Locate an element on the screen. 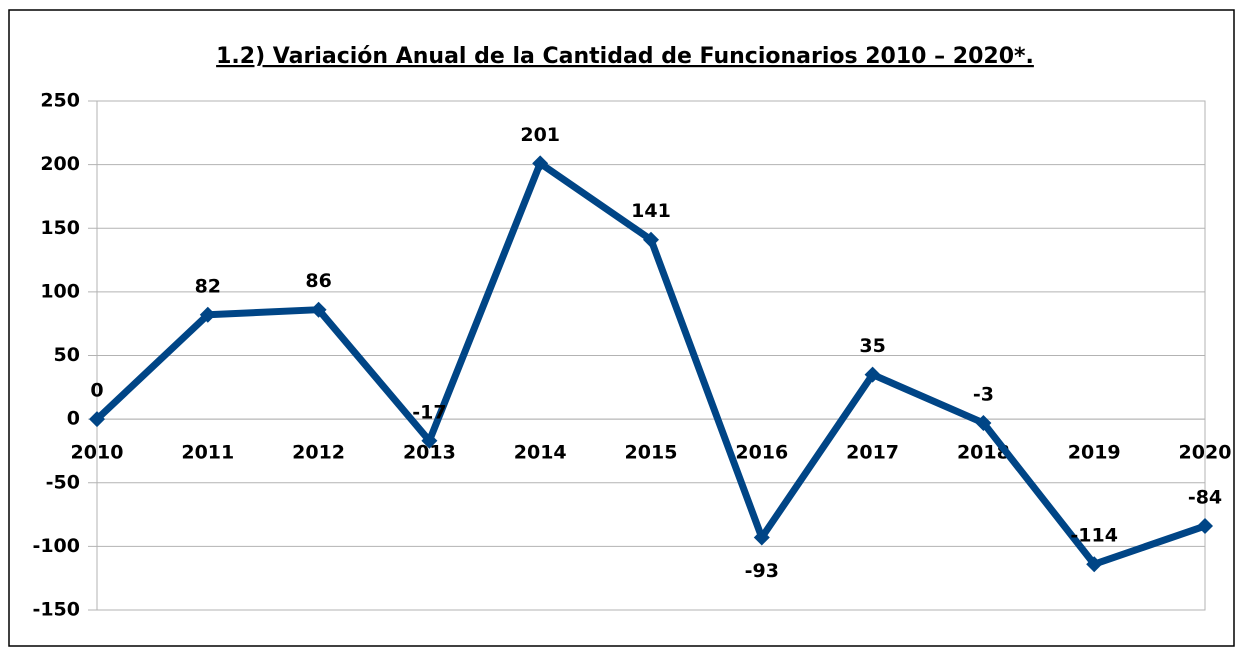 The image size is (1243, 651). y-tick-label: 50 is located at coordinates (67, 355).